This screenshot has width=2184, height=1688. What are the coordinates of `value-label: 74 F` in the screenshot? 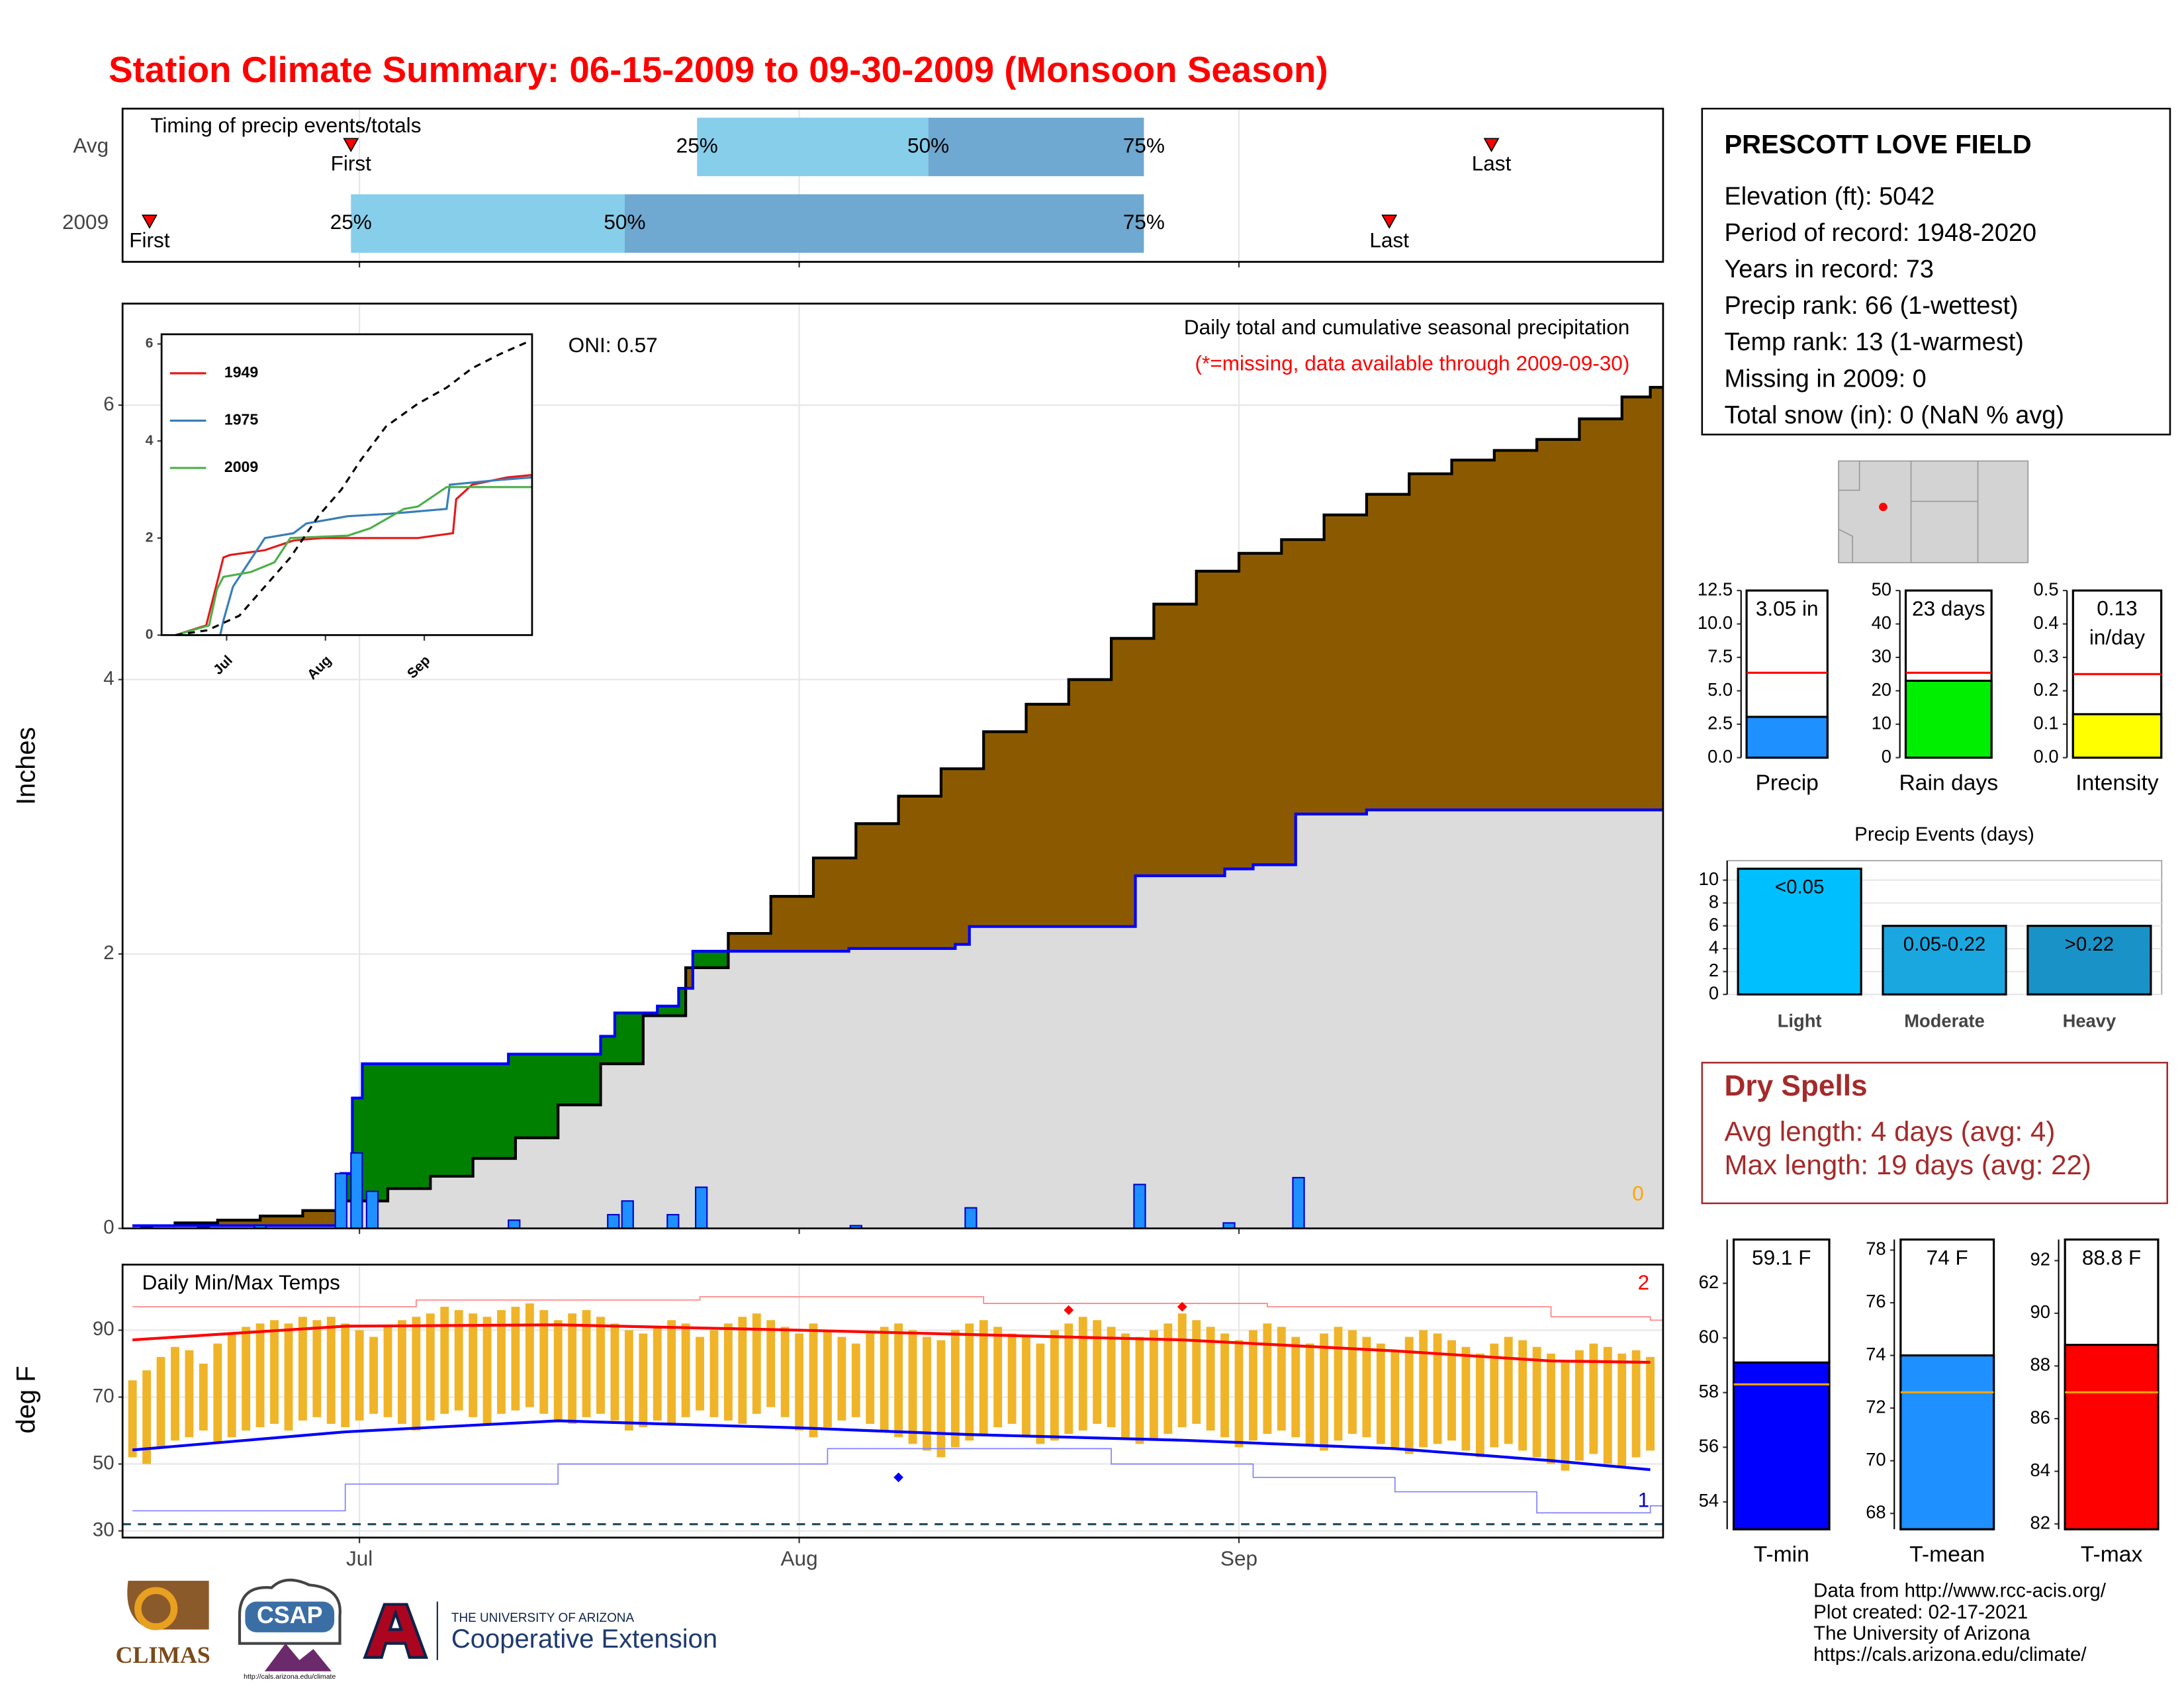 It's located at (1948, 1257).